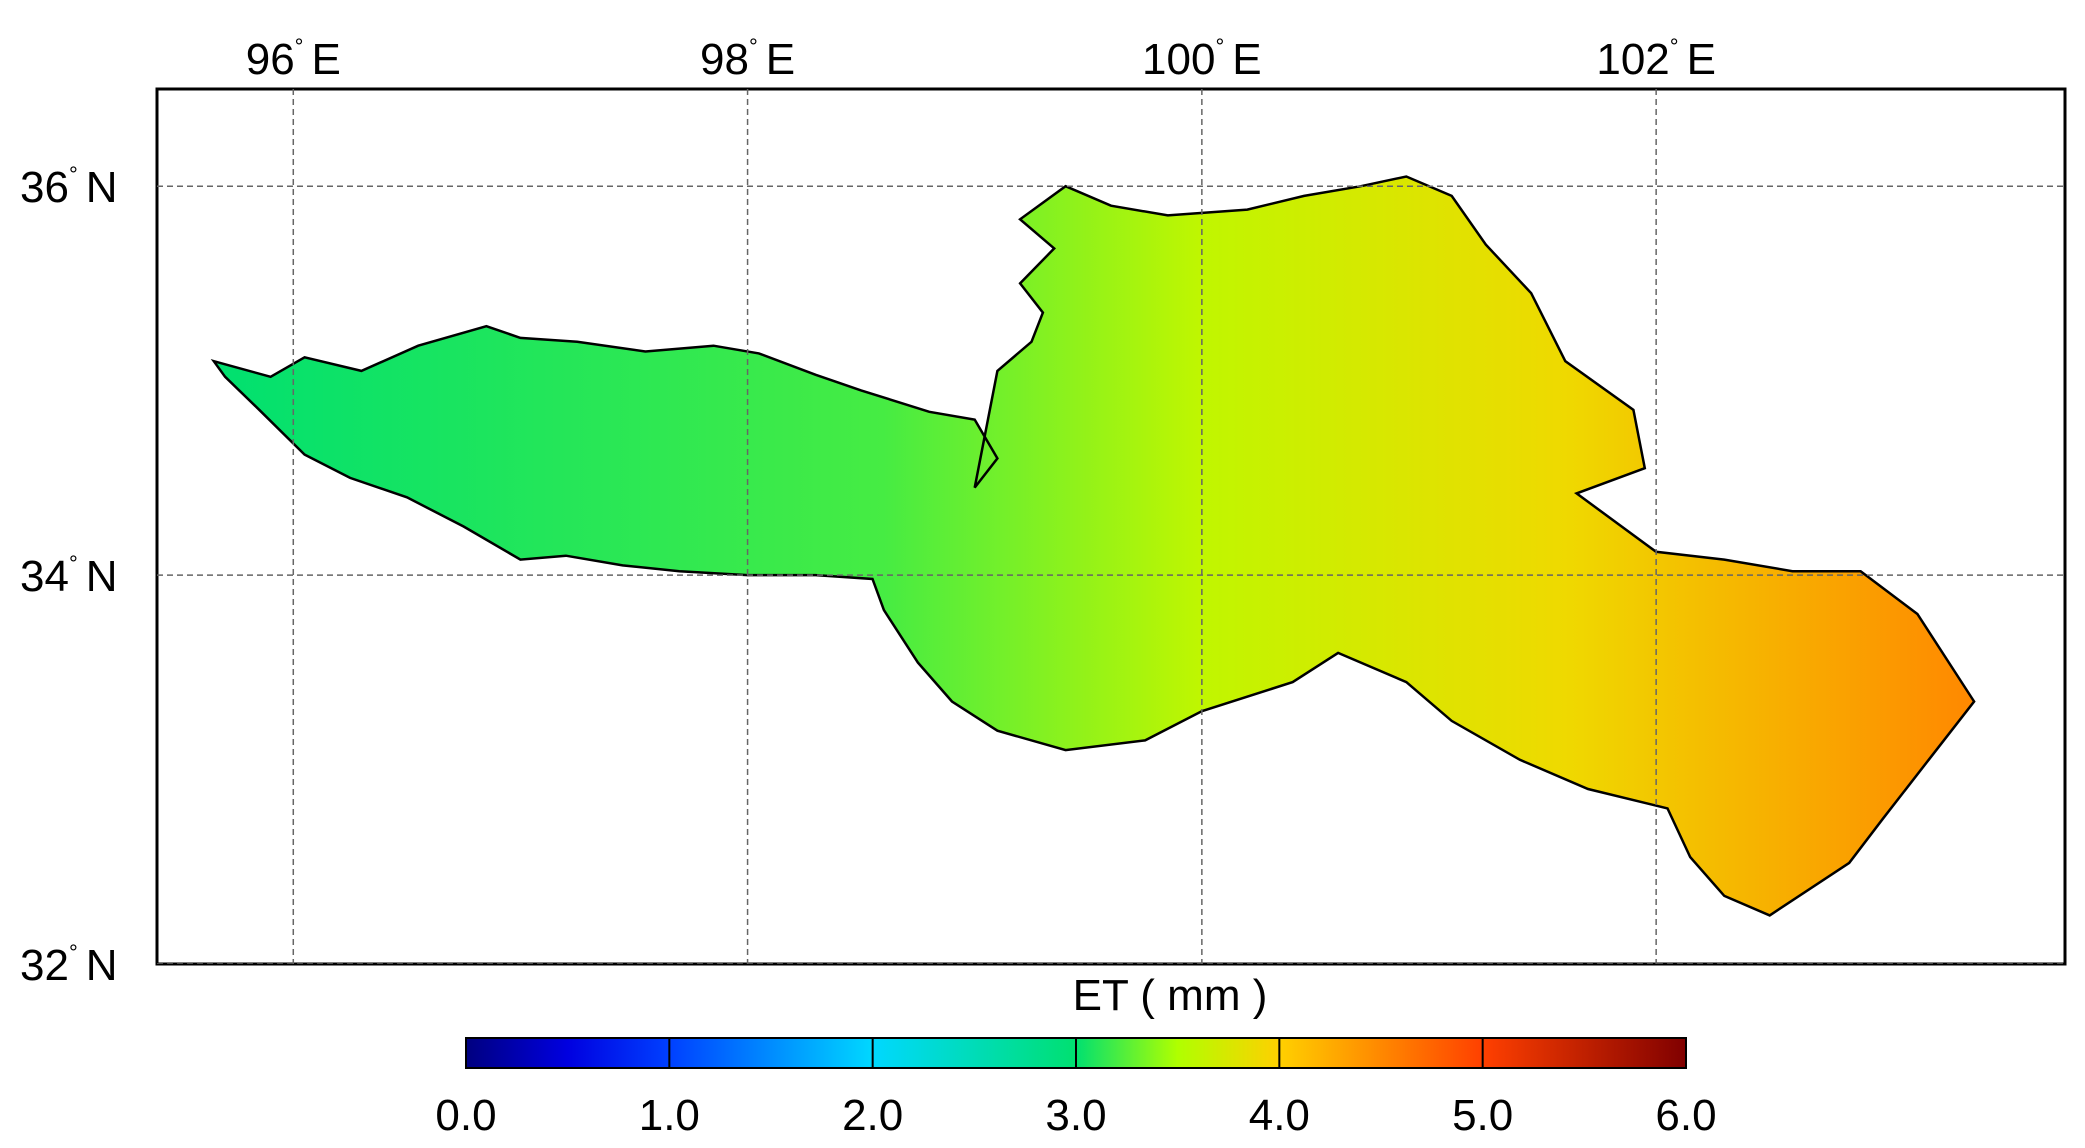 The image size is (2085, 1148). I want to click on latitude-label: 34° N, so click(69, 576).